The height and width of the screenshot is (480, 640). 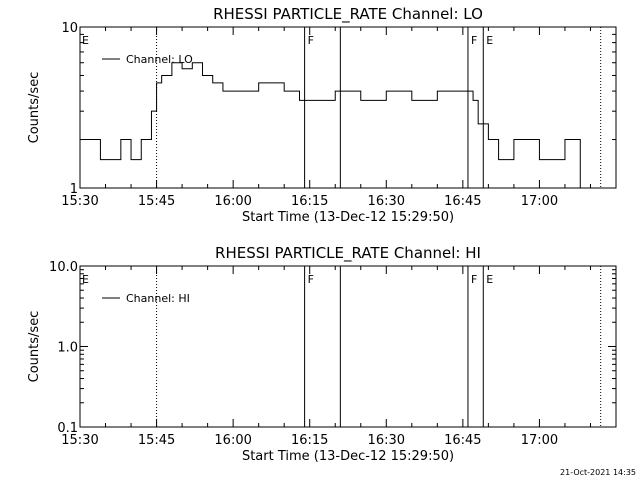 I want to click on chart-title: RHESSI PARTICLE_RATE Channel: HI, so click(x=348, y=253).